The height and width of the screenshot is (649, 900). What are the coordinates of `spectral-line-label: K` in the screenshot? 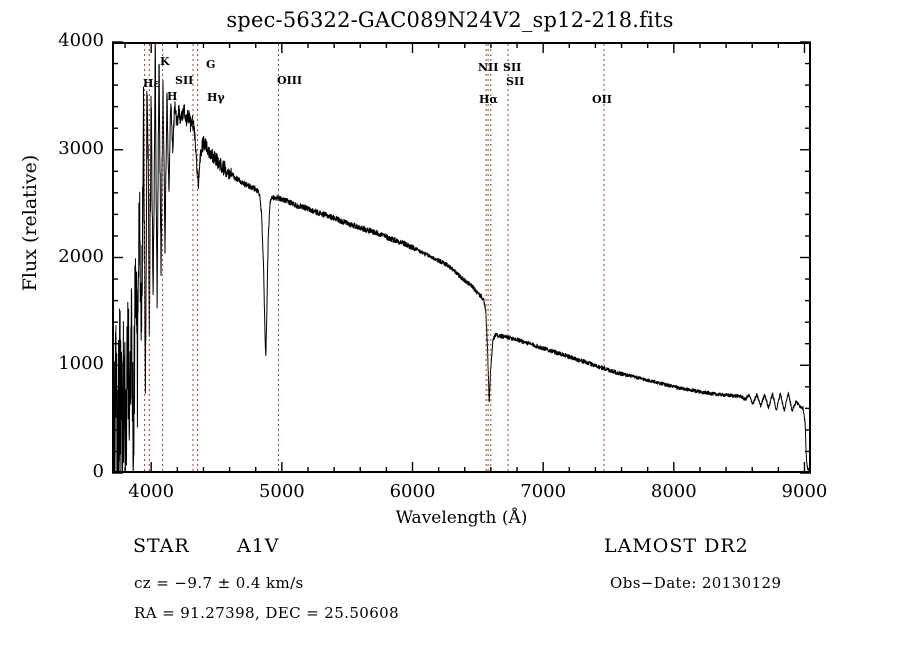 It's located at (165, 61).